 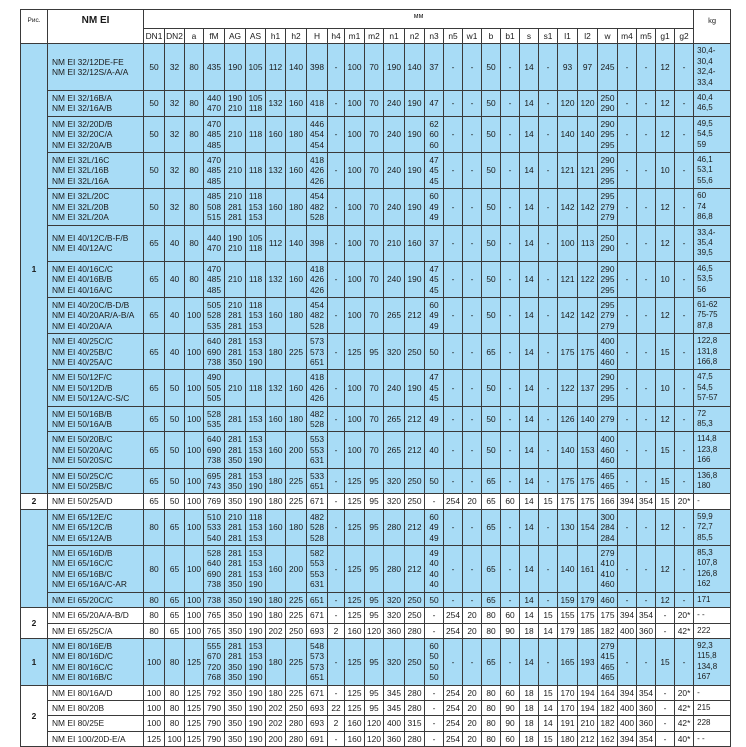 I want to click on cell-ag: 281, so click(x=235, y=419).